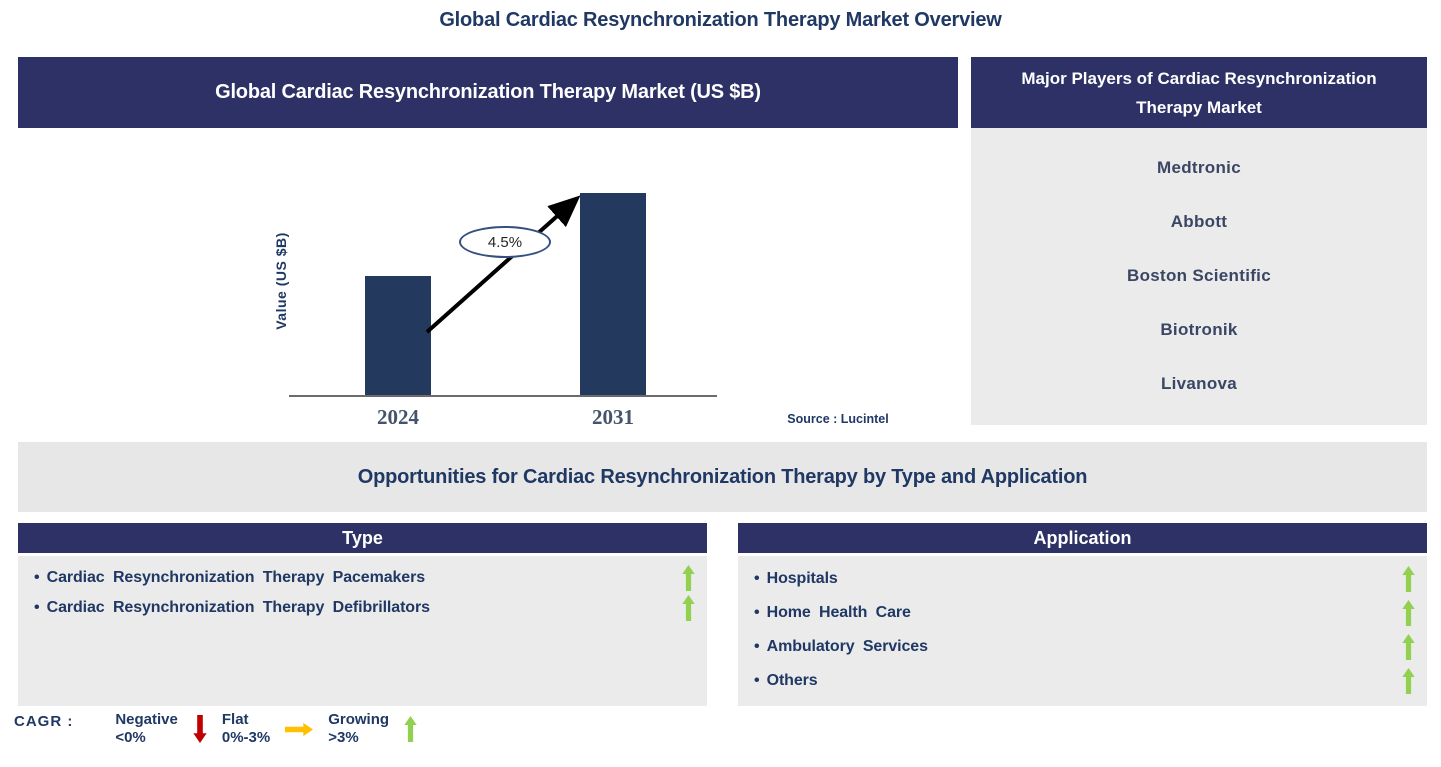  Describe the element at coordinates (503, 264) in the screenshot. I see `cagr-trend-arrow` at that location.